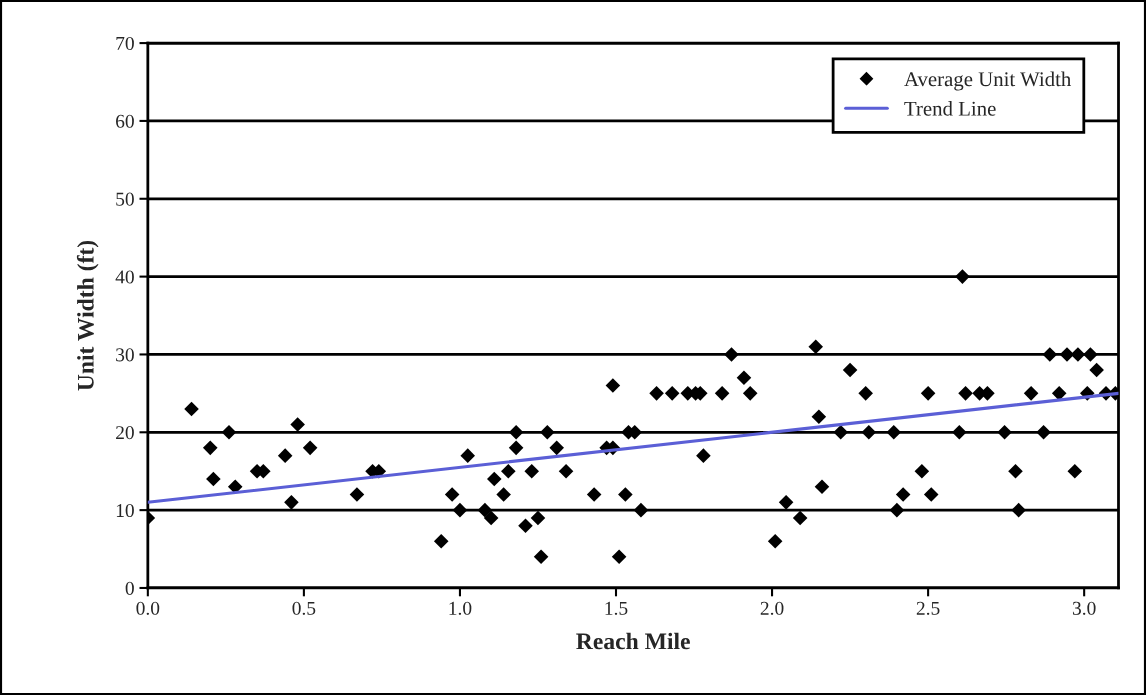 This screenshot has width=1146, height=695. Describe the element at coordinates (125, 433) in the screenshot. I see `y-tick-label: 20` at that location.